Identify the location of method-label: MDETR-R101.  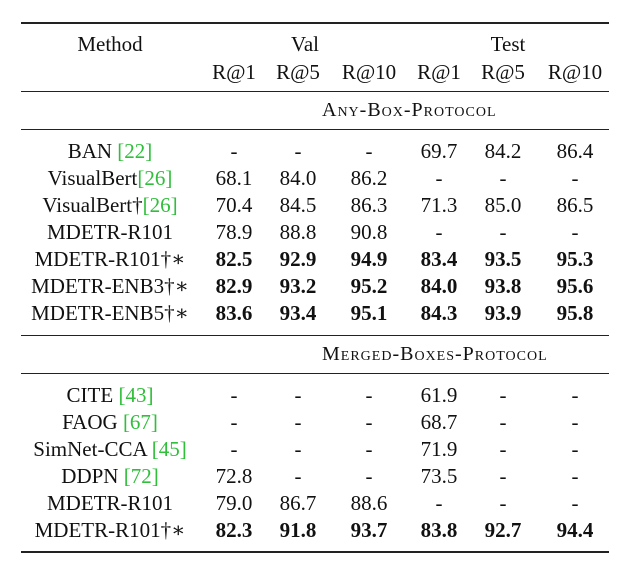
(110, 503).